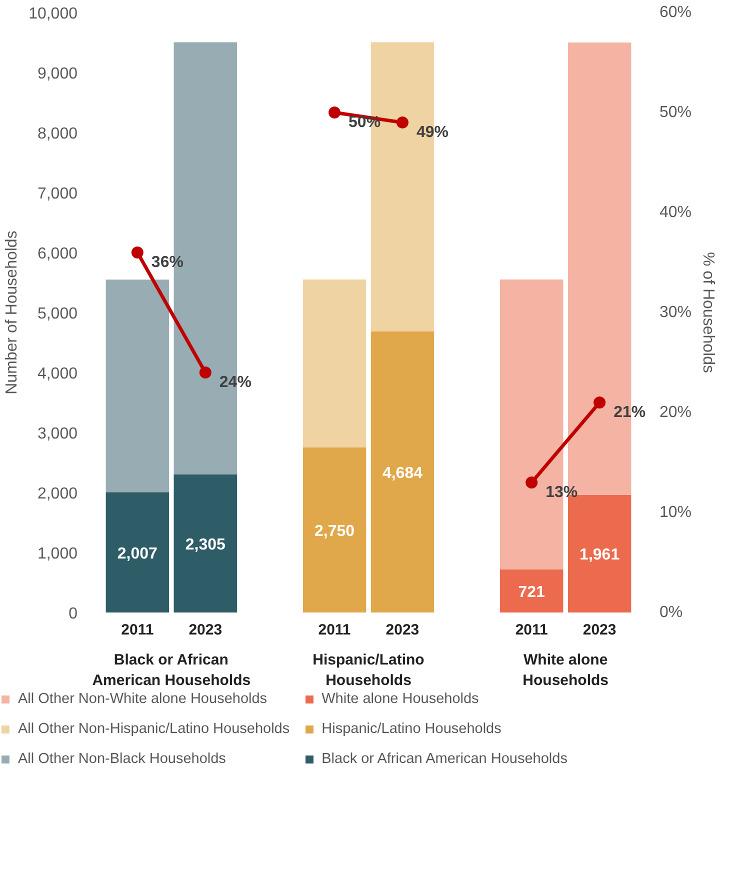 This screenshot has width=740, height=895. I want to click on y-tick-label: 1,000, so click(57, 554).